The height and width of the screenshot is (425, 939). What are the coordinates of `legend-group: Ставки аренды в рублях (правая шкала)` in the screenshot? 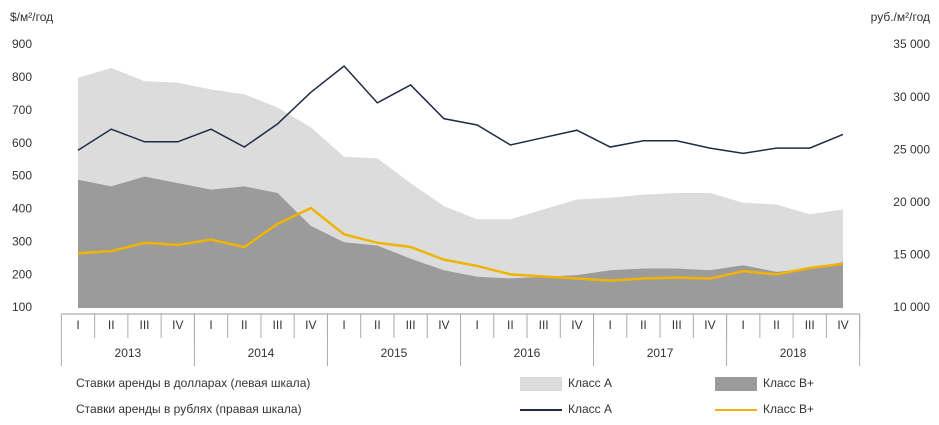 It's located at (189, 409).